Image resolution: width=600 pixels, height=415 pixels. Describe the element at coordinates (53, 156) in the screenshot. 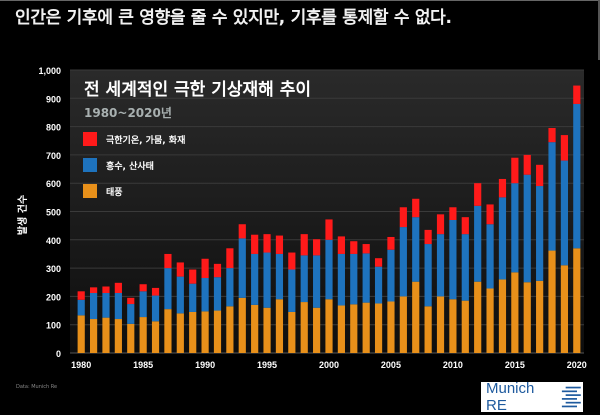

I see `y-tick-label: 700` at that location.